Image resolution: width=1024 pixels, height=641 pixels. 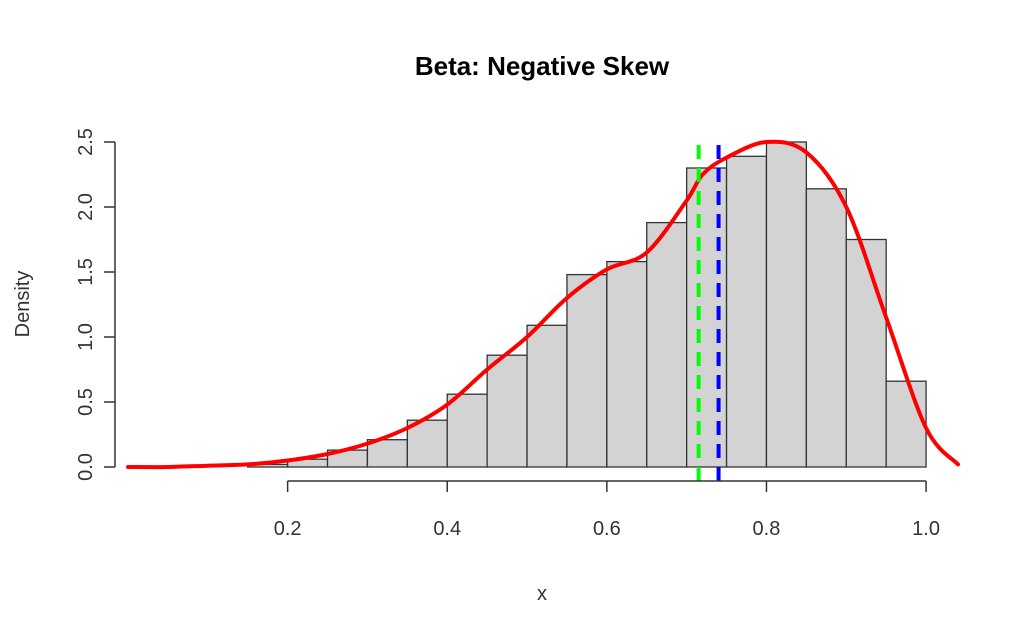 What do you see at coordinates (288, 529) in the screenshot?
I see `x-tick-label: 0.2` at bounding box center [288, 529].